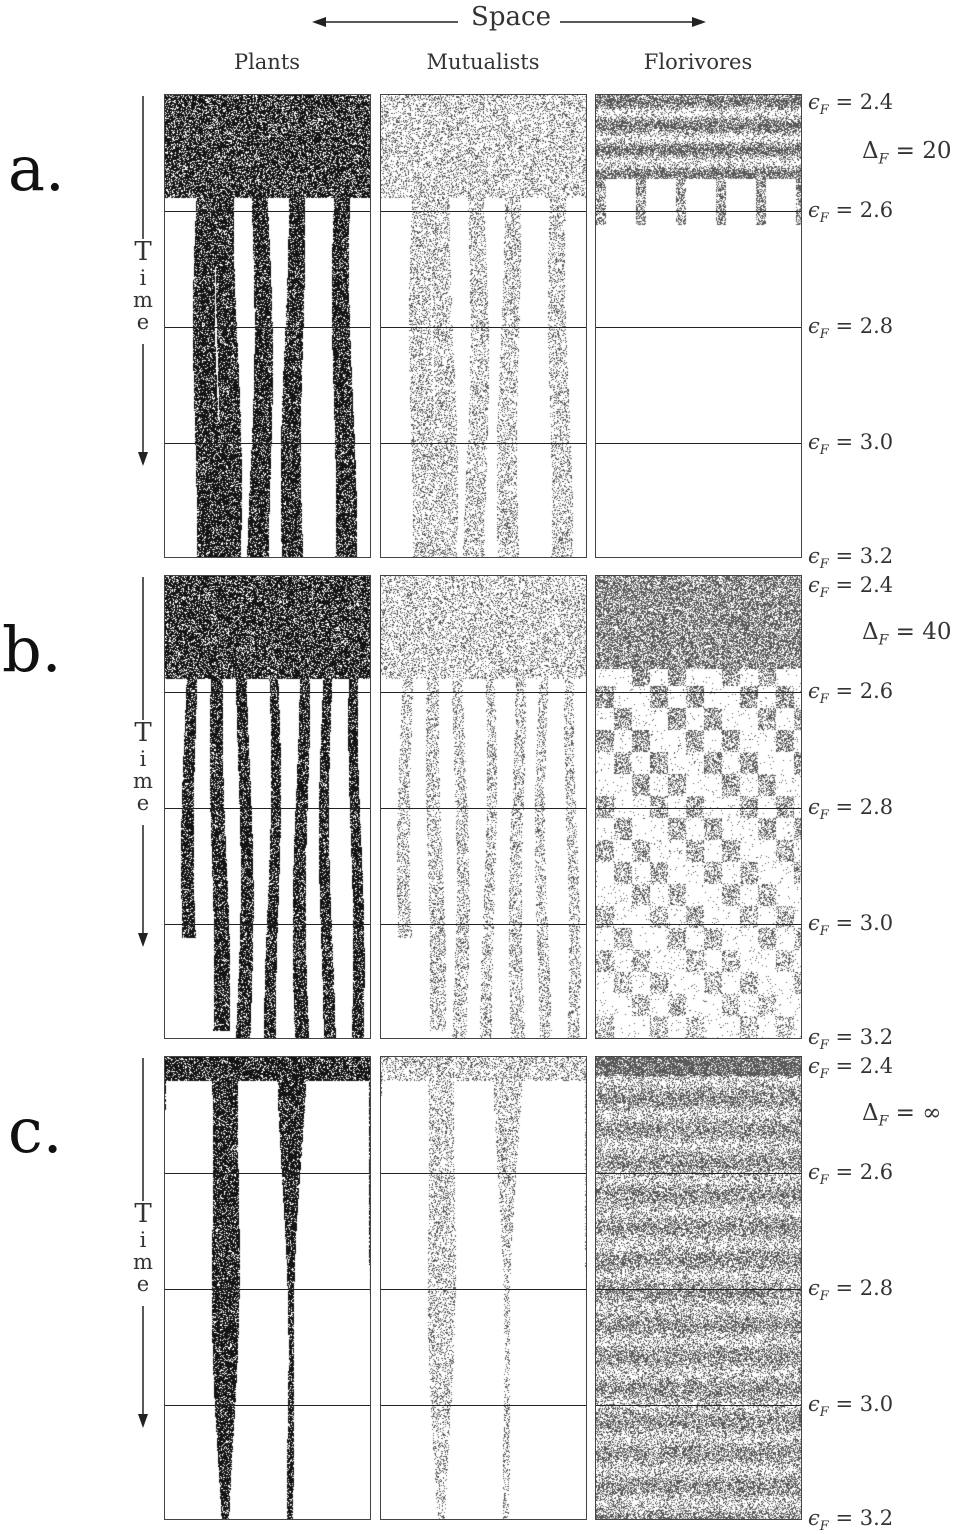  What do you see at coordinates (483, 807) in the screenshot?
I see `panel-b-mutualists-plot` at bounding box center [483, 807].